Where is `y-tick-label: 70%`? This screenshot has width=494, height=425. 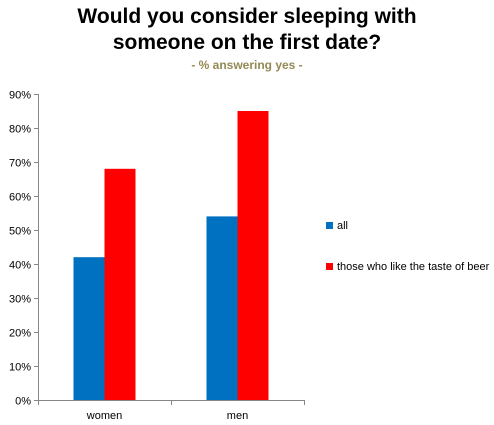 y-tick-label: 70% is located at coordinates (20, 164).